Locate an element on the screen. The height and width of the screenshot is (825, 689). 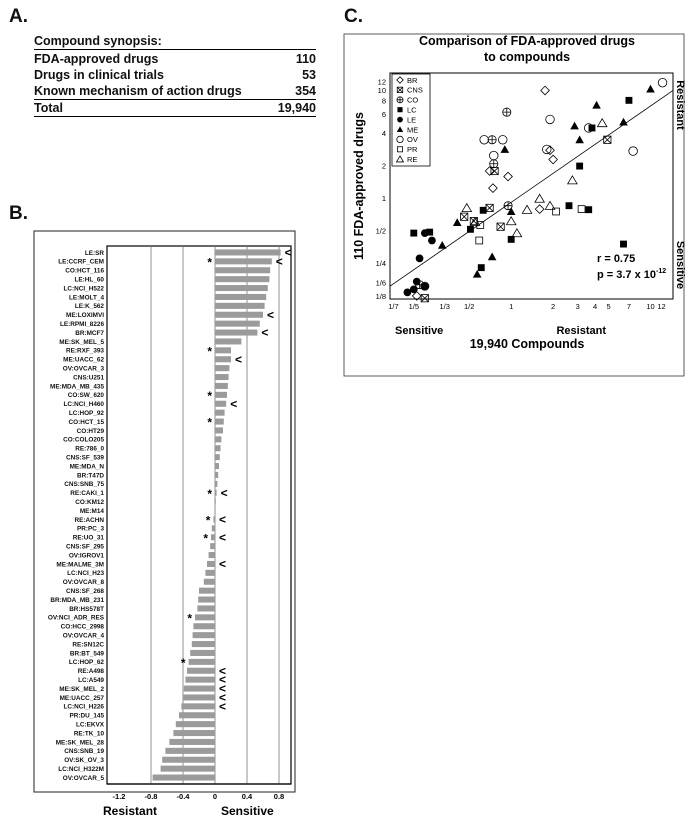
category-label: PR:DU_145 is located at coordinates (87, 716).